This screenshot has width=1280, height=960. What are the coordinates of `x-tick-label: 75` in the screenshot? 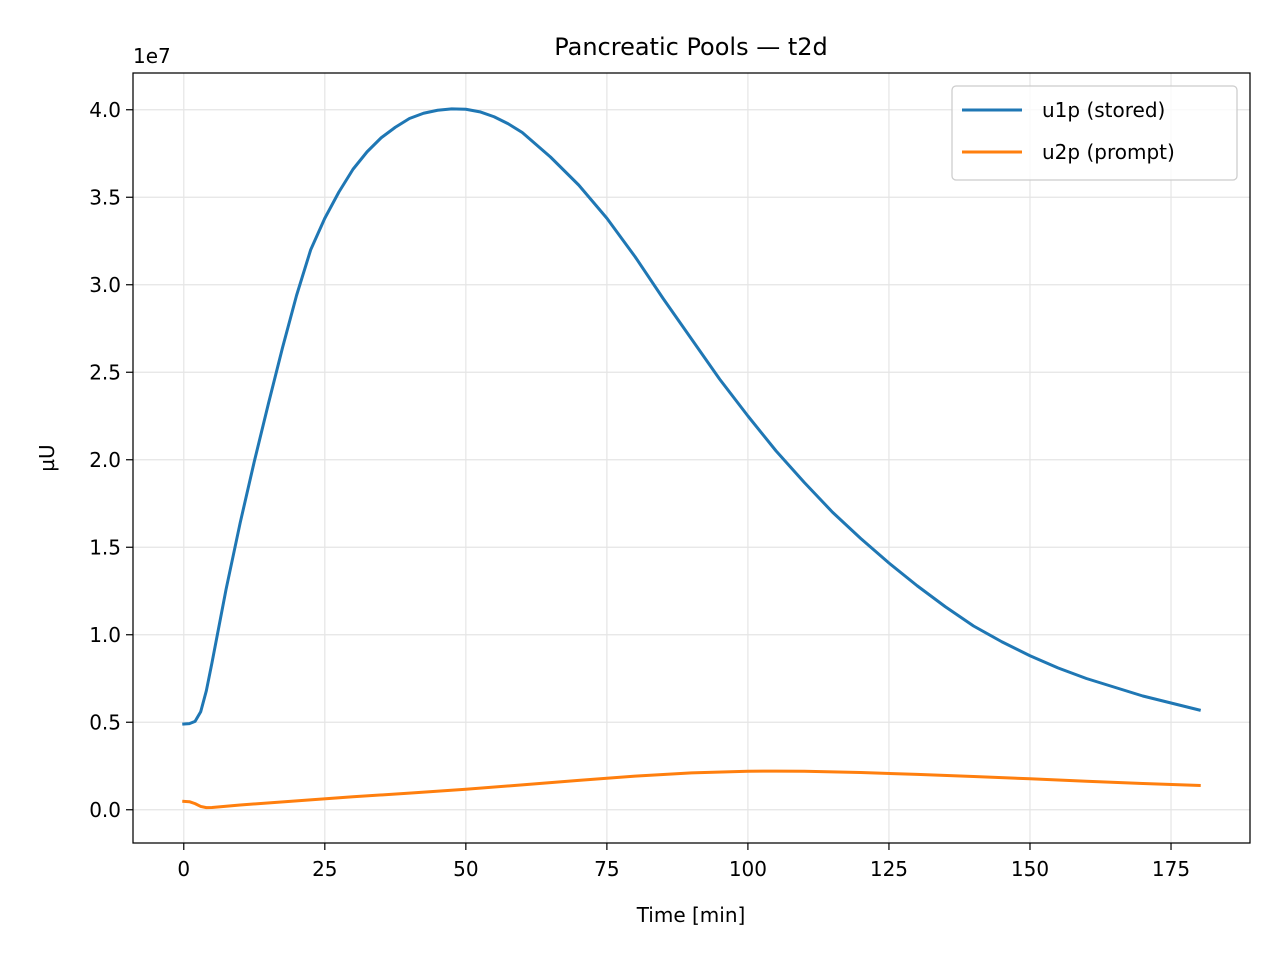 It's located at (606, 869).